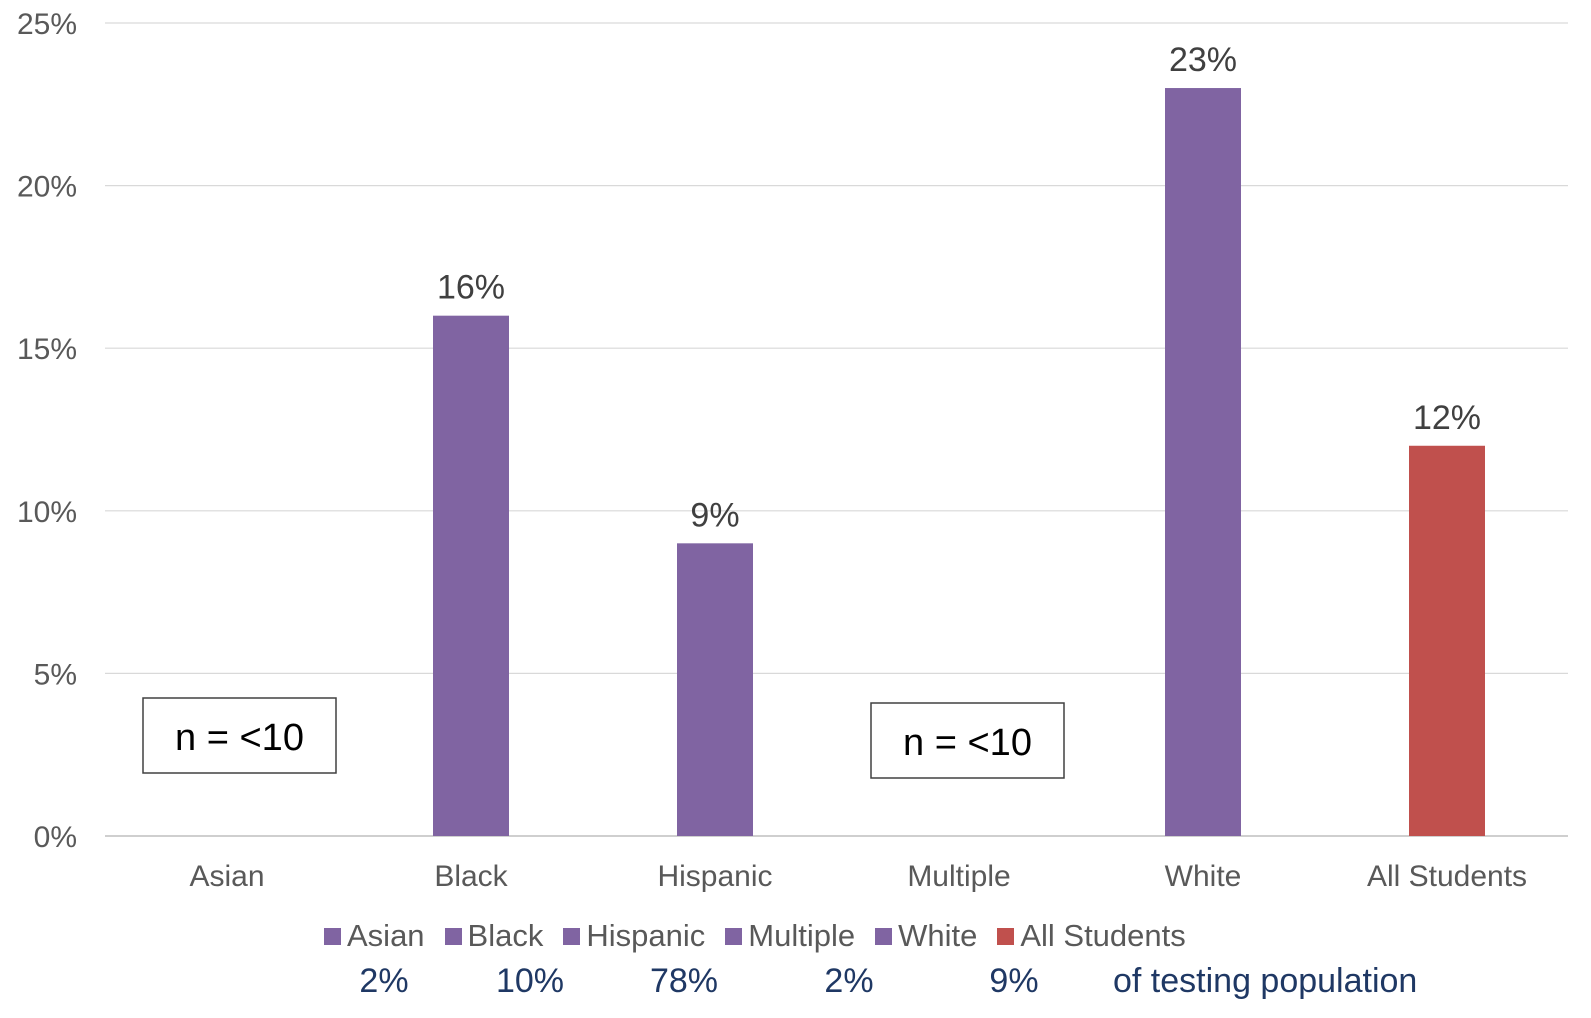  What do you see at coordinates (226, 876) in the screenshot?
I see `category-label: Asian` at bounding box center [226, 876].